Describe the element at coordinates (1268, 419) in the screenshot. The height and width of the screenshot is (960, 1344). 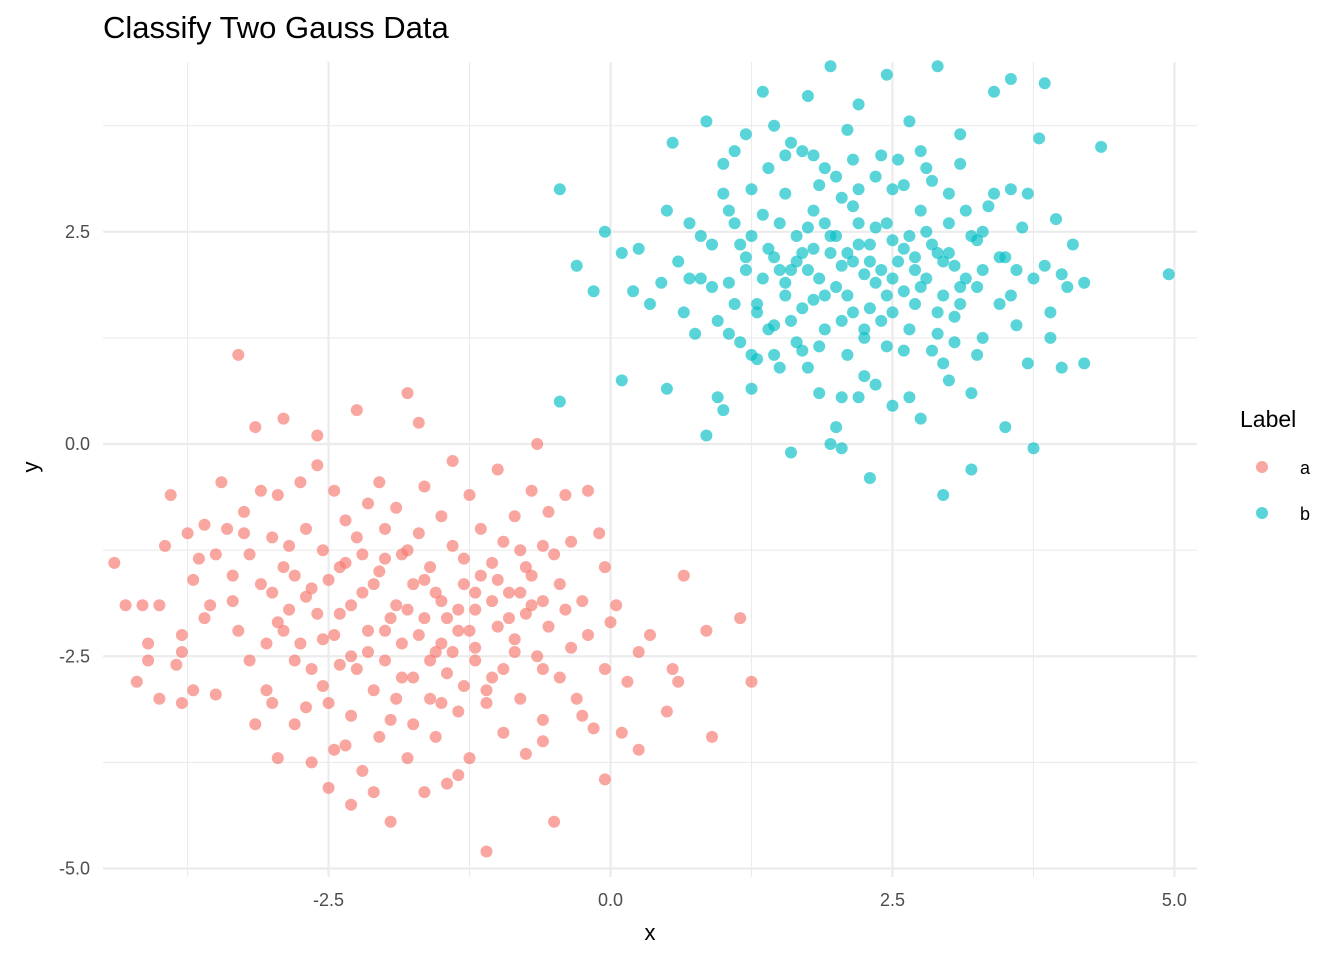
I see `legend-title: Label` at that location.